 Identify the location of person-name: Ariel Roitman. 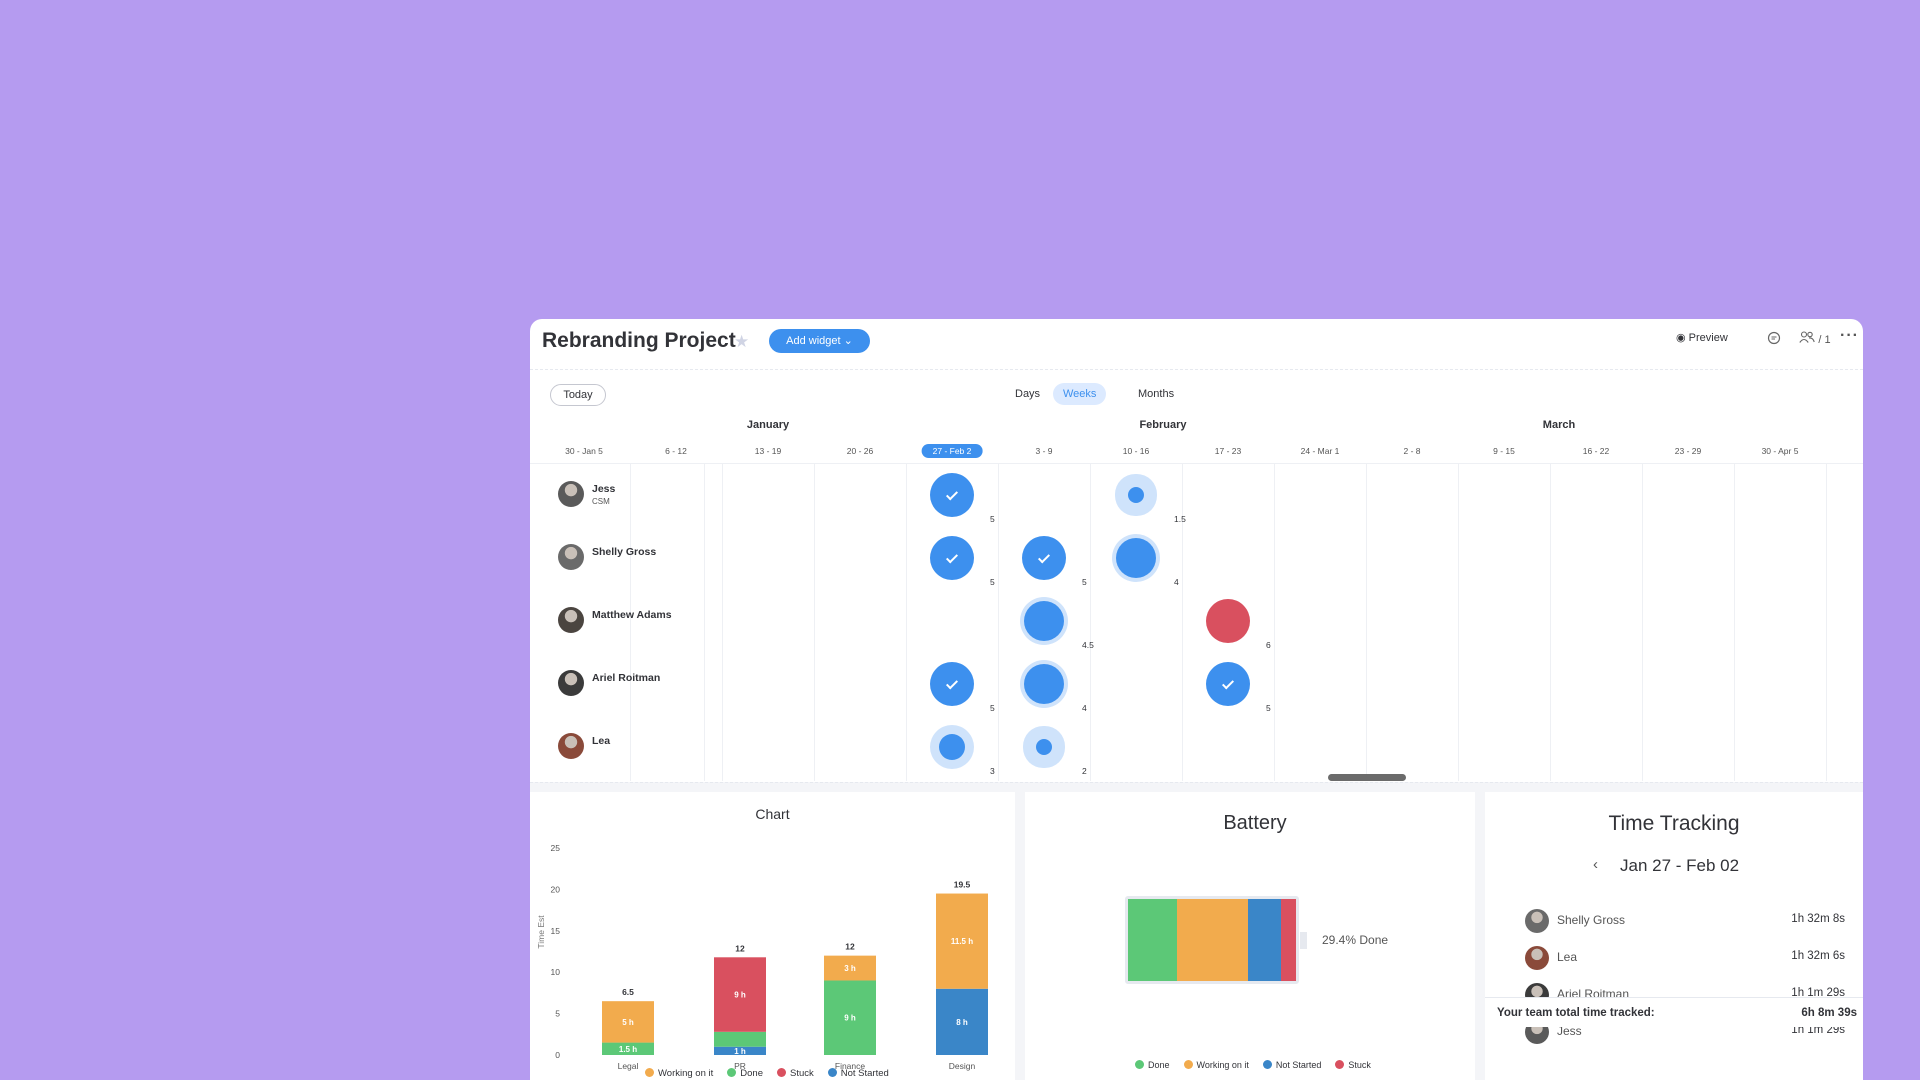
(626, 678).